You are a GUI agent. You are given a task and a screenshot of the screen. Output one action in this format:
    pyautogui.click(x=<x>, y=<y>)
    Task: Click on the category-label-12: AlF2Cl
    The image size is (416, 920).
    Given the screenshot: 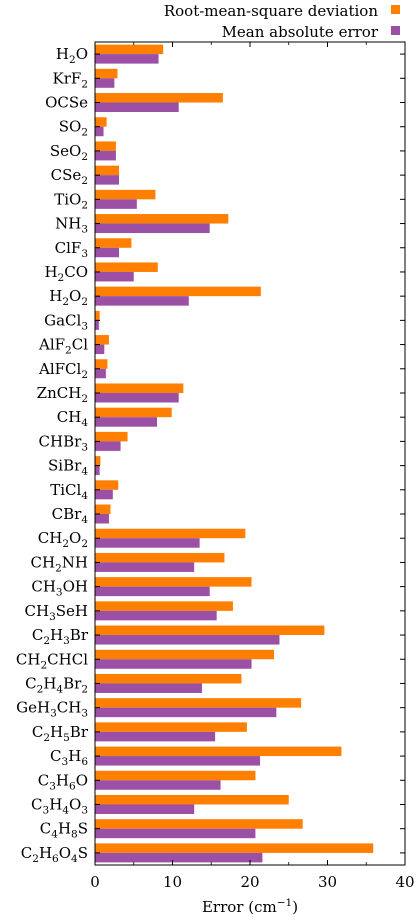 What is the action you would take?
    pyautogui.click(x=63, y=346)
    